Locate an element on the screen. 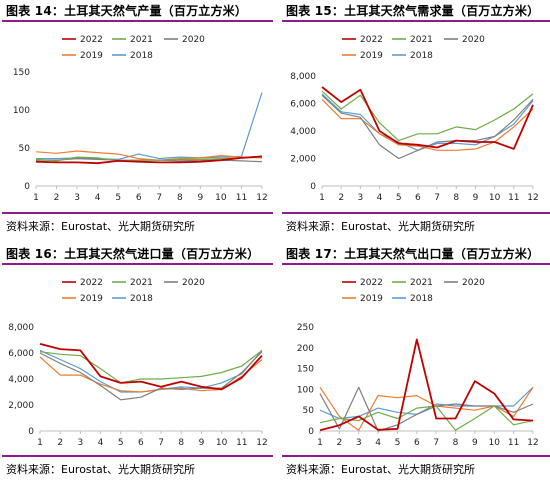 This screenshot has height=487, width=550. series-line-2022 is located at coordinates (426, 385).